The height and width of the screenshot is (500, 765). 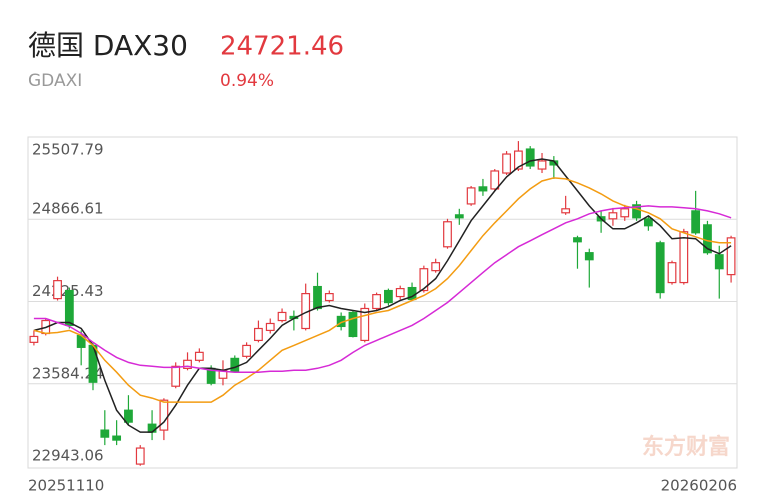 What do you see at coordinates (68, 150) in the screenshot?
I see `y-tick-label: 25507.79` at bounding box center [68, 150].